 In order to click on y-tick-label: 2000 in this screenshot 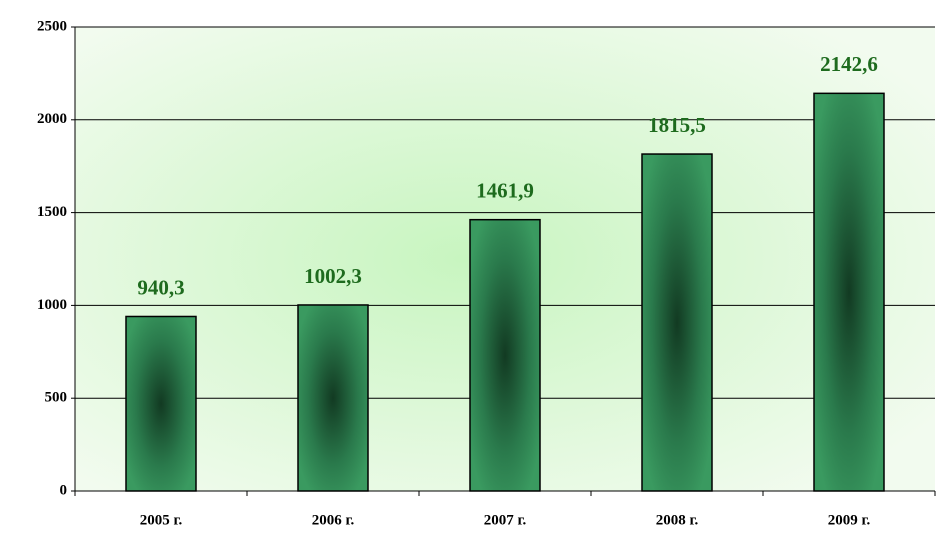, I will do `click(52, 119)`.